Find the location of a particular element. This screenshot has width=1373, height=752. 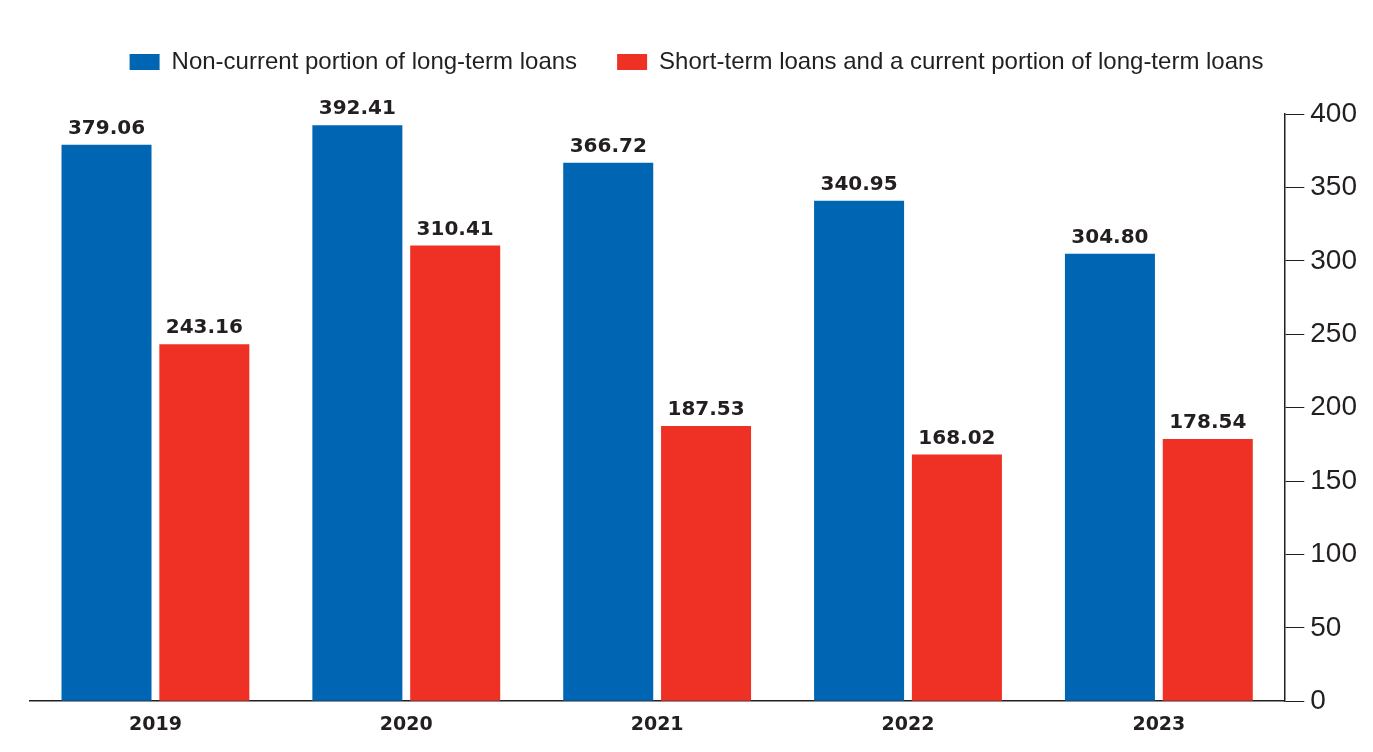

data-label: 243.16 is located at coordinates (204, 326).